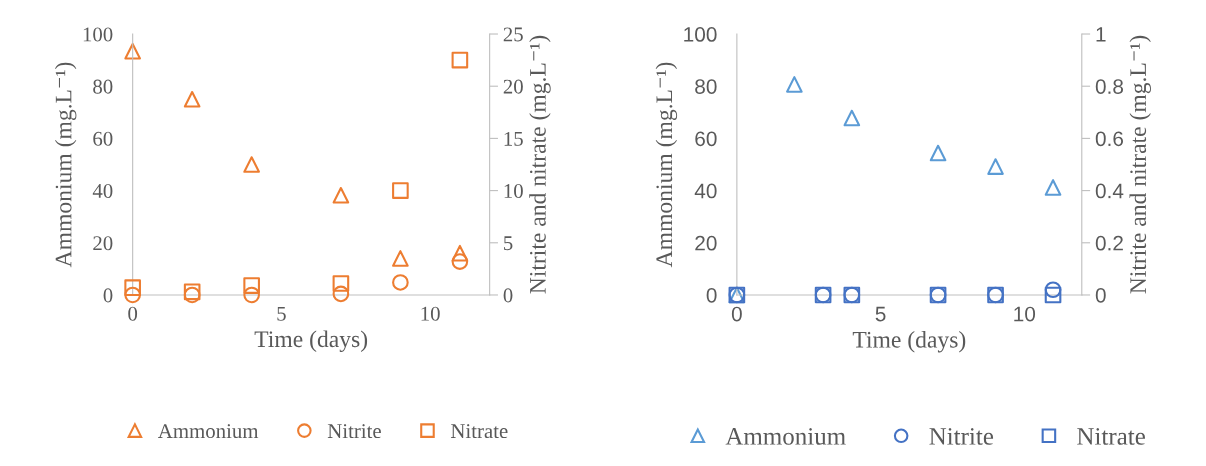 Image resolution: width=1206 pixels, height=466 pixels. Describe the element at coordinates (1109, 86) in the screenshot. I see `y2-tick-label: 0.8` at that location.